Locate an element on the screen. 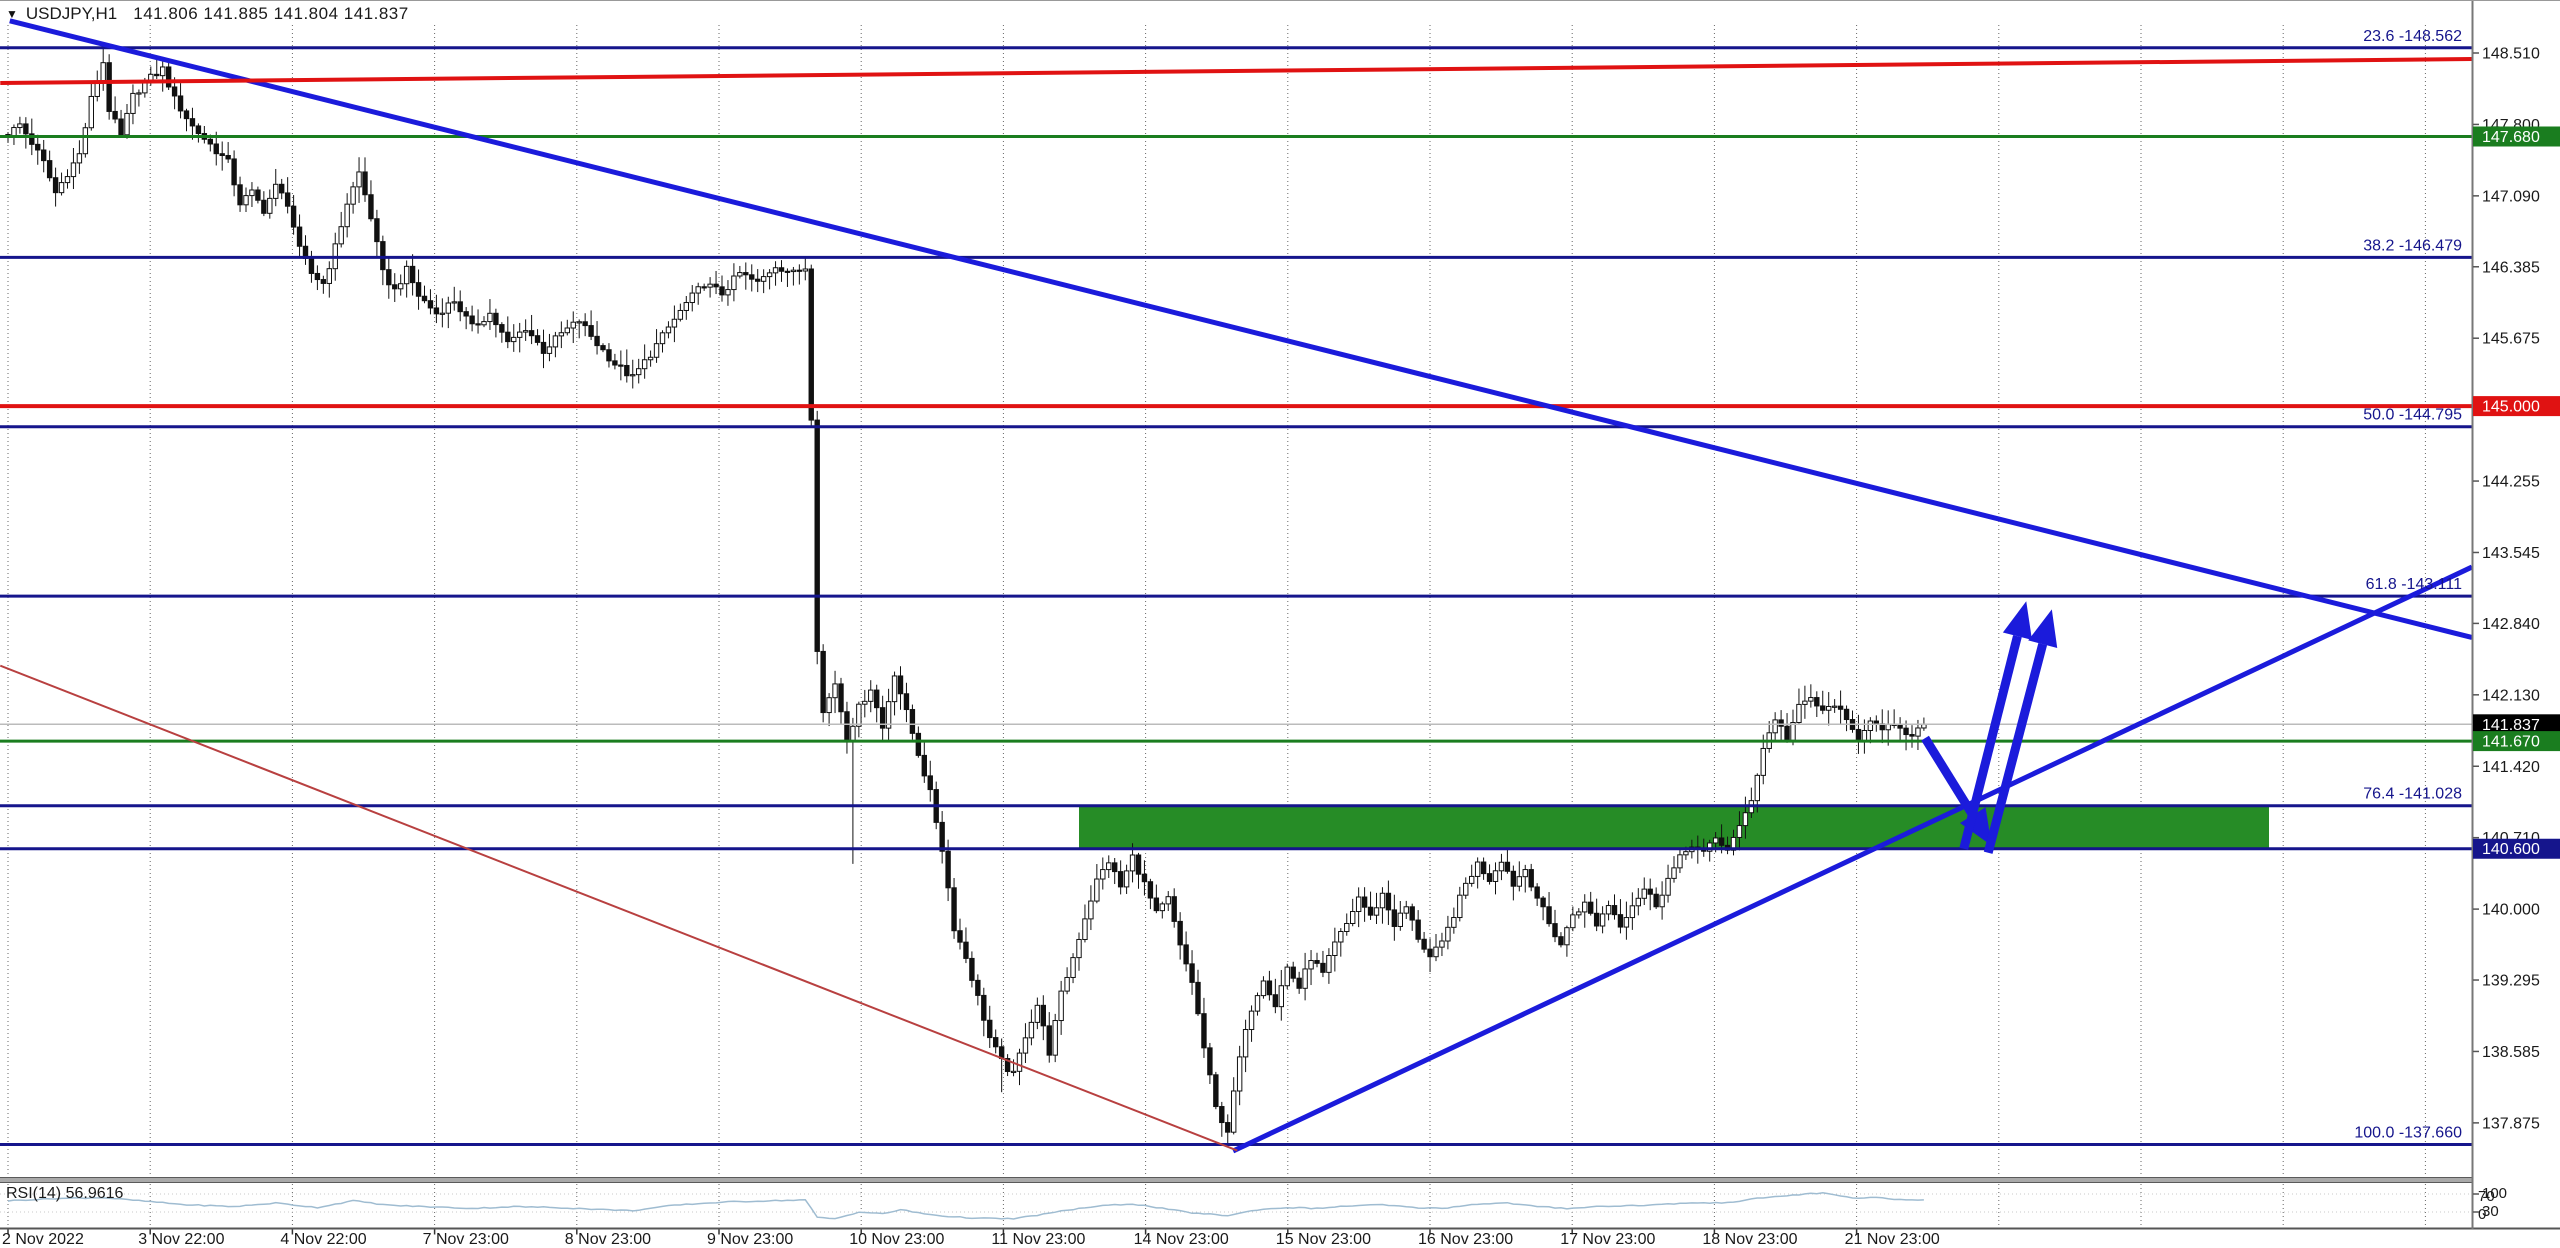 This screenshot has width=2560, height=1248. svg-text: 61.8 -143.111 is located at coordinates (2414, 584).